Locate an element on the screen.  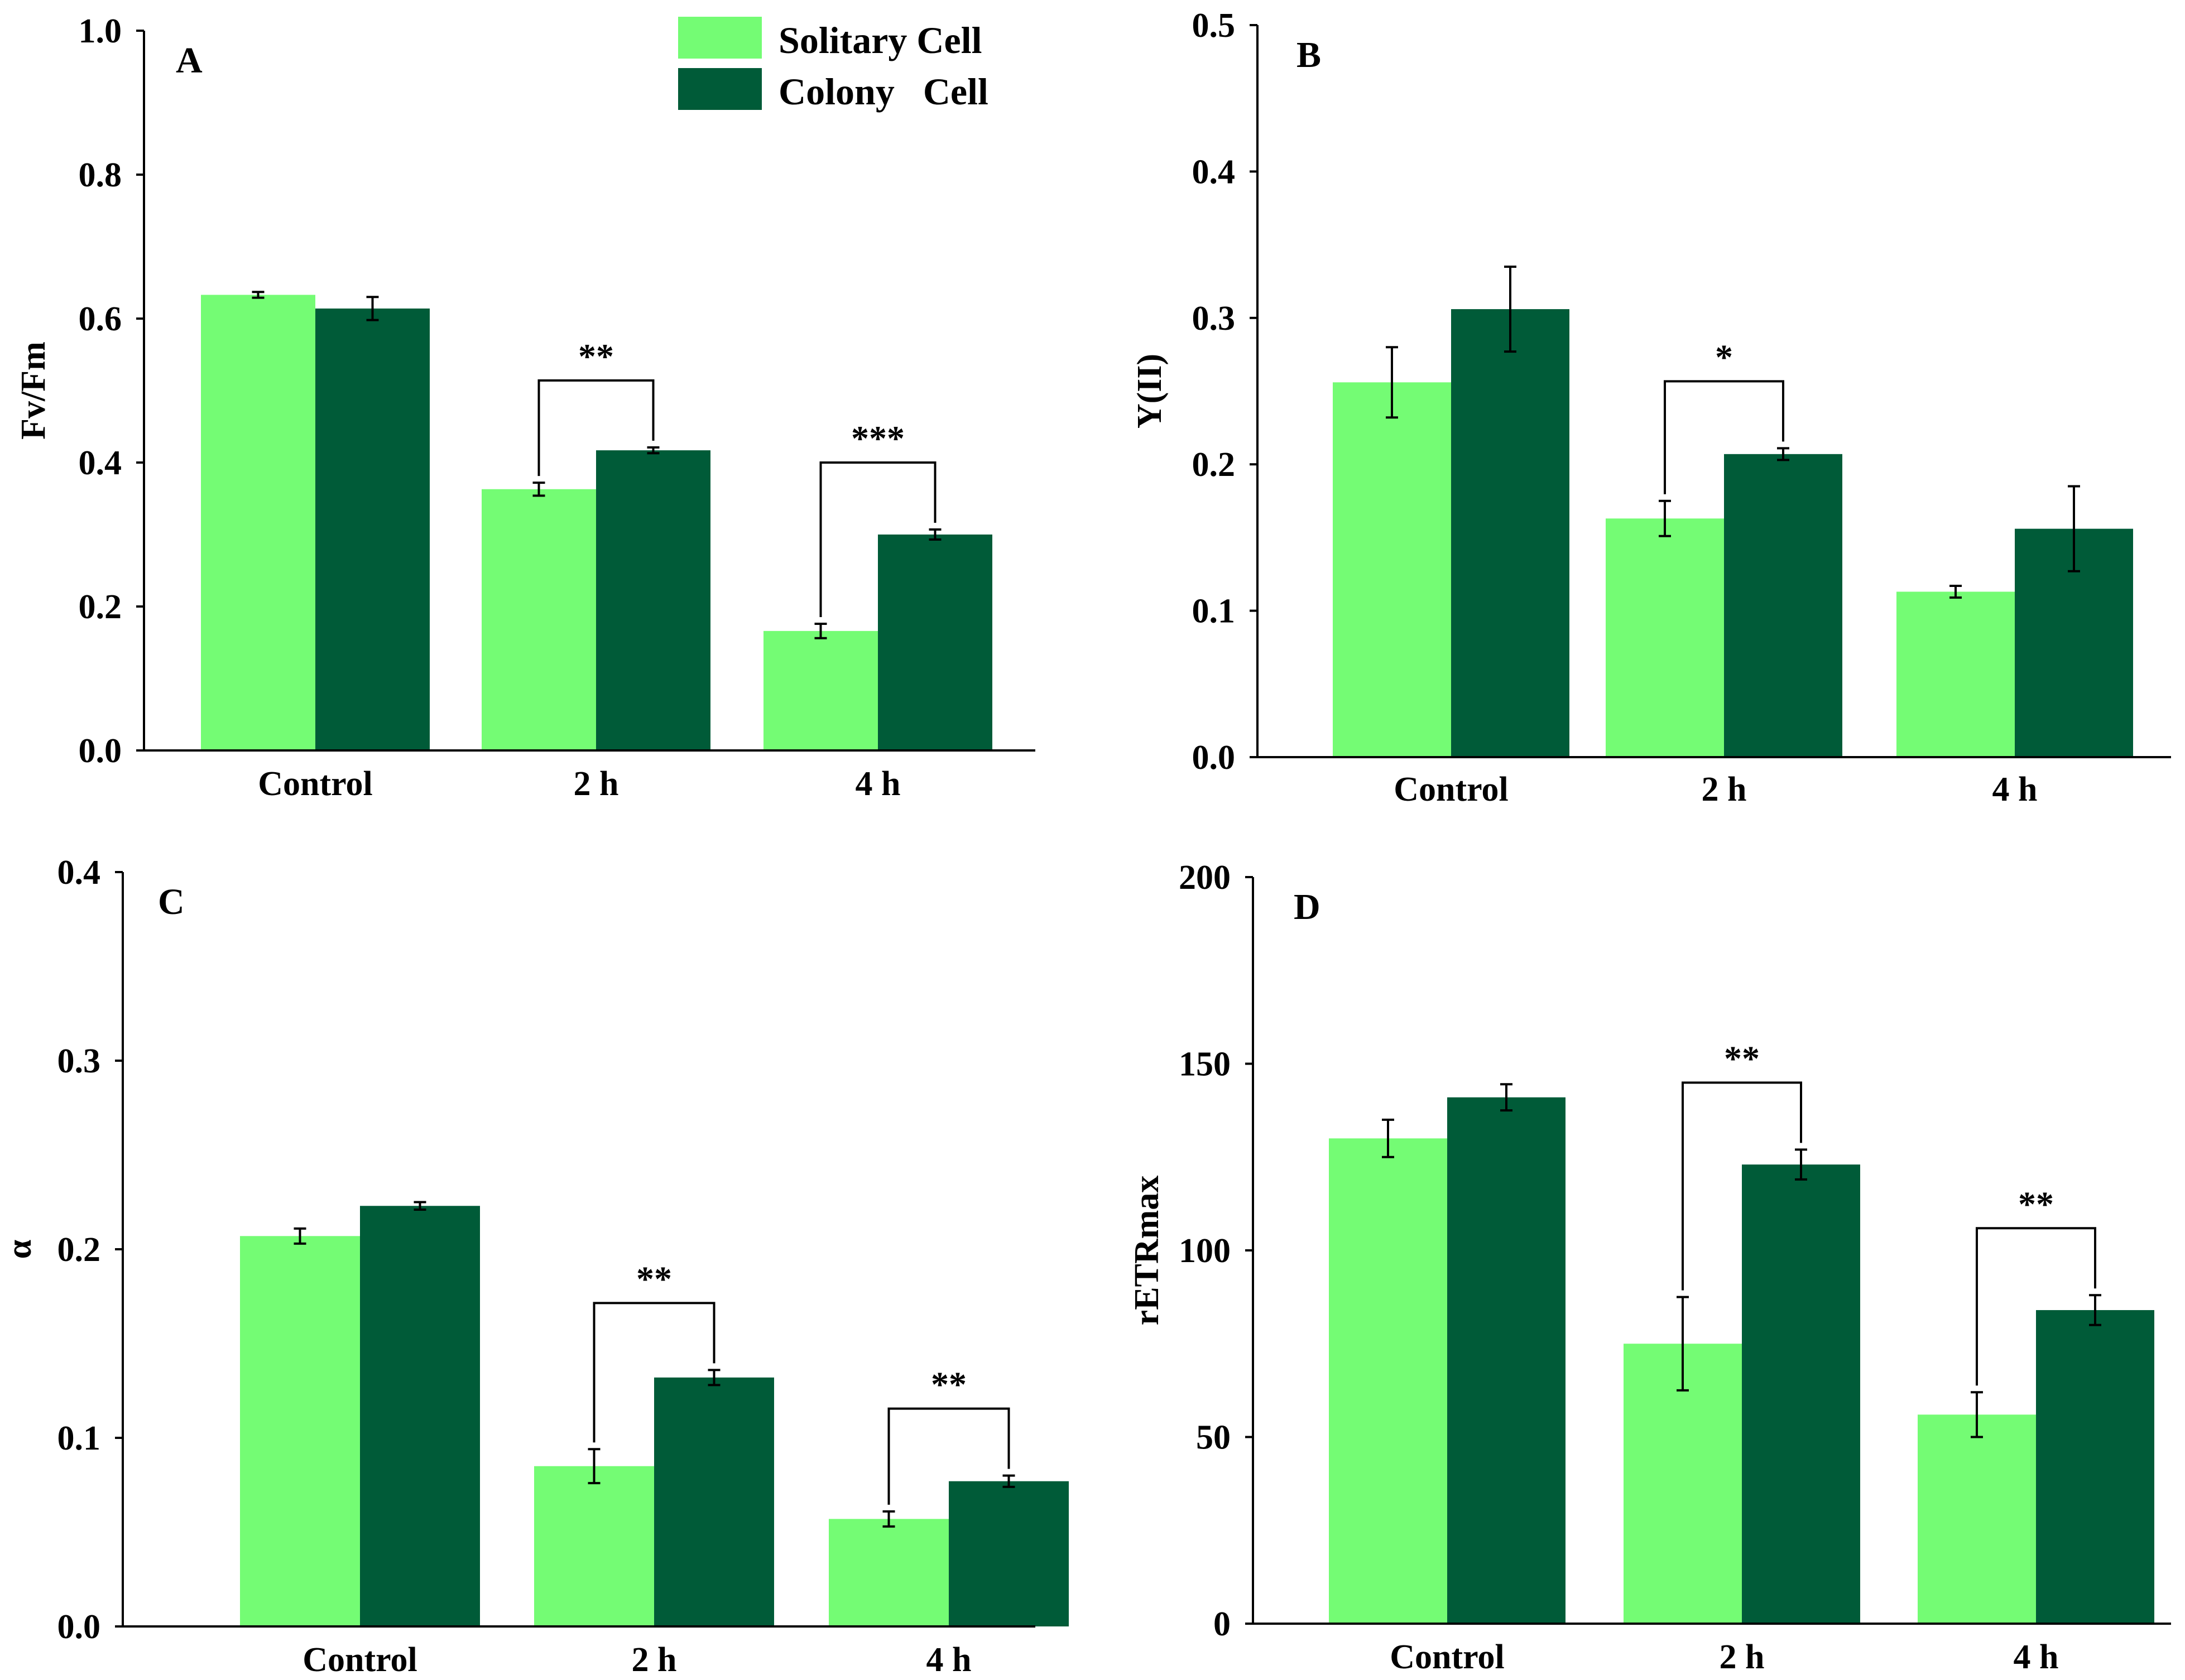
panel-label: A is located at coordinates (189, 61).